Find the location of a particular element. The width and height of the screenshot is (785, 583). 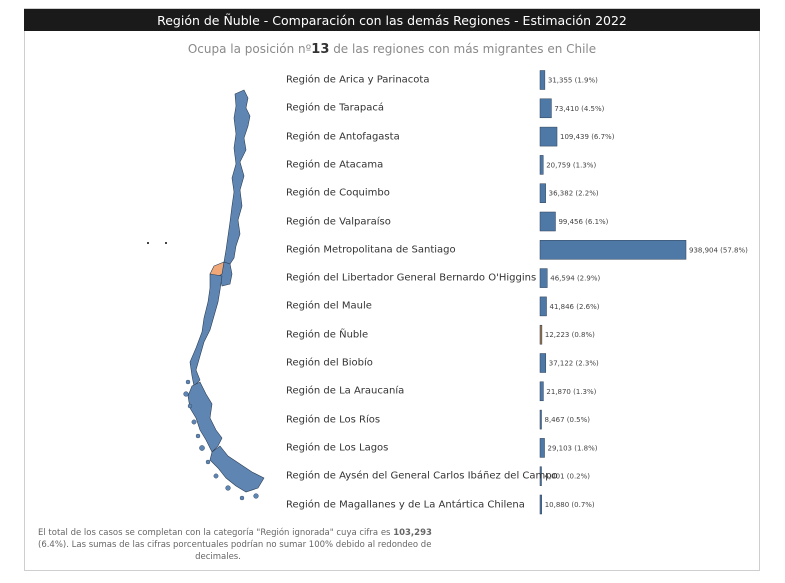

ranking-position: 13 is located at coordinates (320, 49).